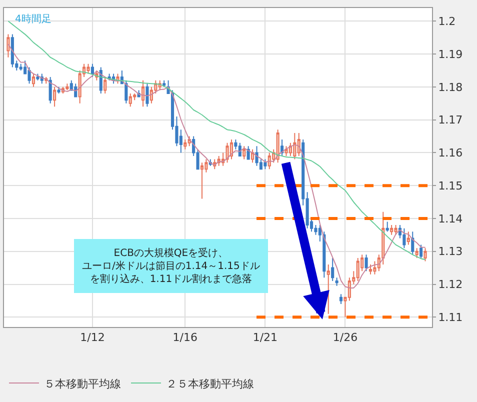 The width and height of the screenshot is (477, 402). I want to click on legend-label: ５本移動平均線, so click(82, 383).